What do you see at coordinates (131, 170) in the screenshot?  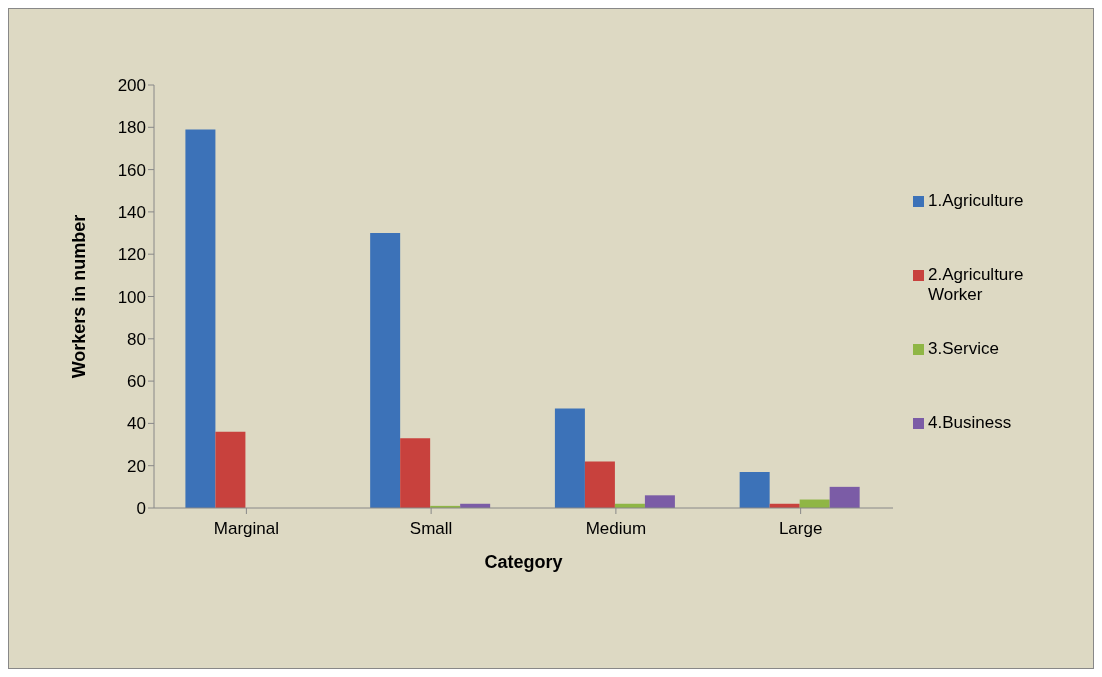 I see `y-tick-label: 160` at bounding box center [131, 170].